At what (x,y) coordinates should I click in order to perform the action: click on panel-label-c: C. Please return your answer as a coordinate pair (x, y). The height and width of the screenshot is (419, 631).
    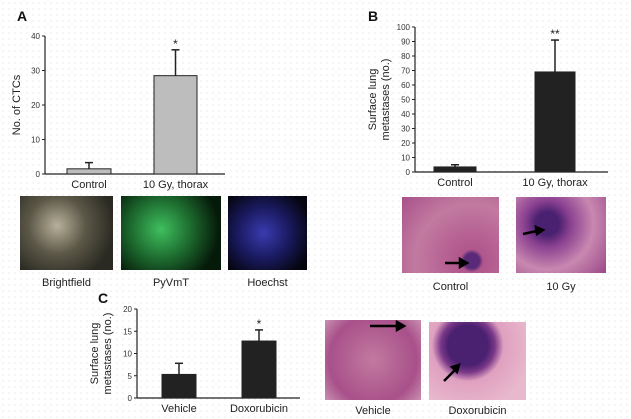
    Looking at the image, I should click on (103, 298).